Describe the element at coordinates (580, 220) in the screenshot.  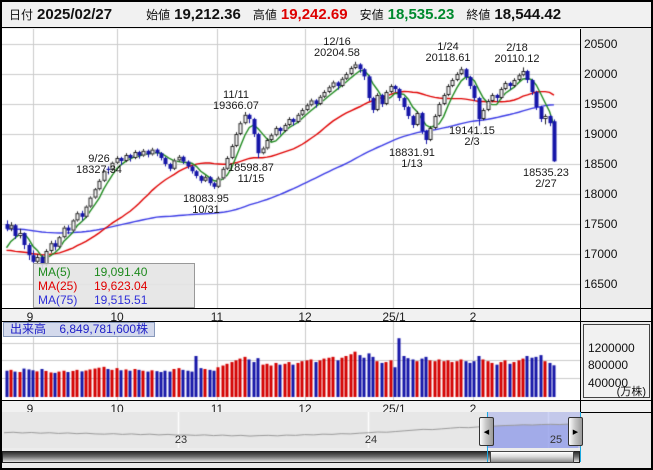
I see `plot-right-border` at that location.